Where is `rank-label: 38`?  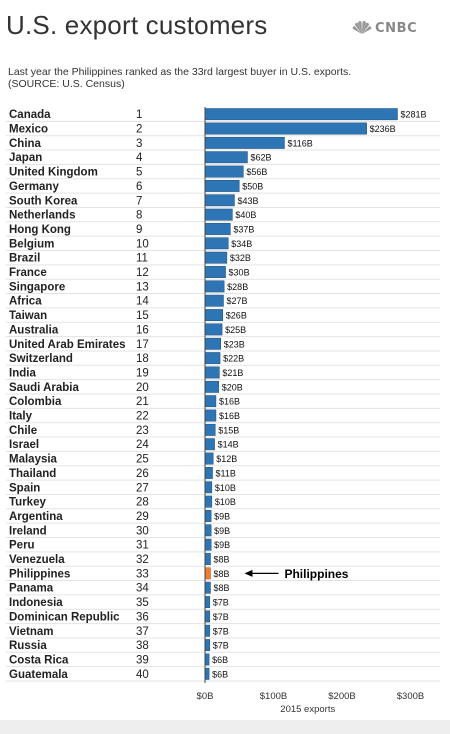 rank-label: 38 is located at coordinates (142, 646).